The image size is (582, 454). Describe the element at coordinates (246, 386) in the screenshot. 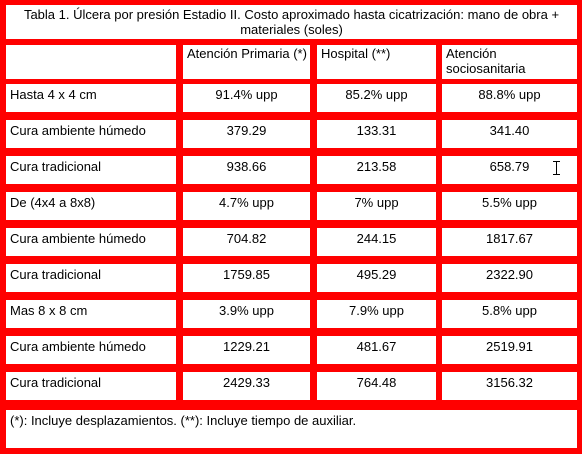

I see `row-value: 2429.33` at that location.